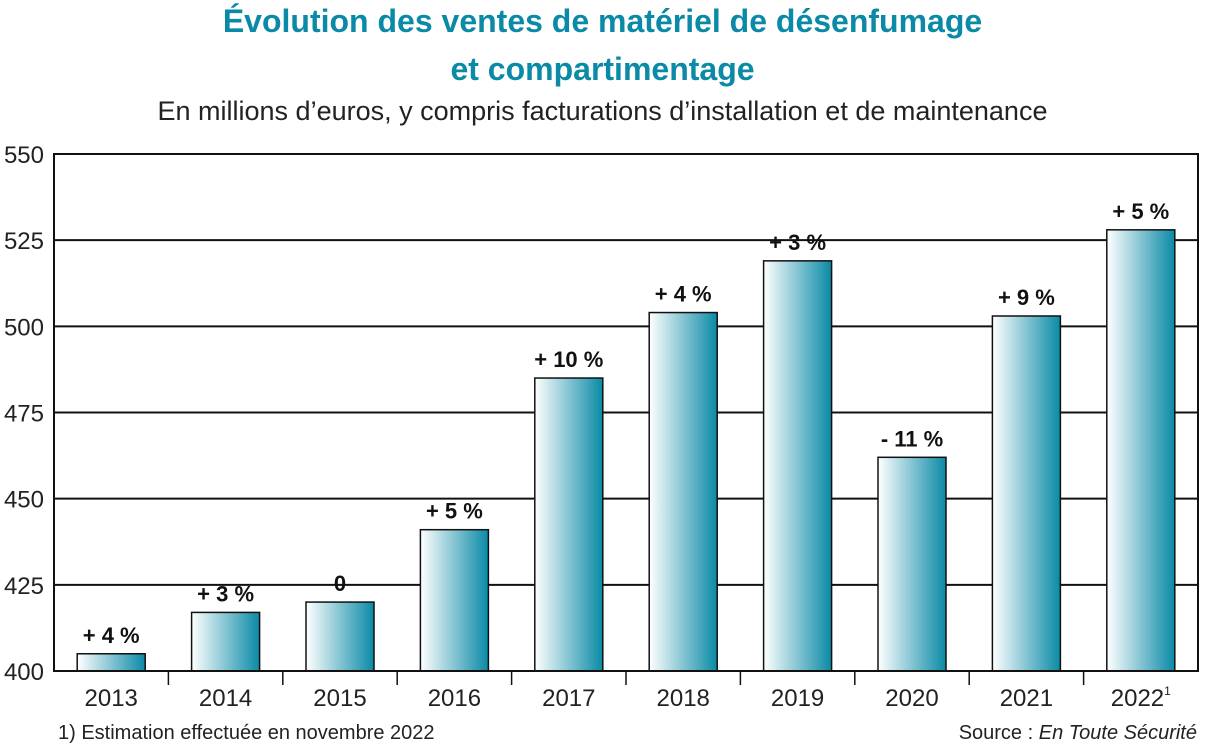 This screenshot has height=750, width=1205. What do you see at coordinates (454, 698) in the screenshot?
I see `x-tick-label: 2016` at bounding box center [454, 698].